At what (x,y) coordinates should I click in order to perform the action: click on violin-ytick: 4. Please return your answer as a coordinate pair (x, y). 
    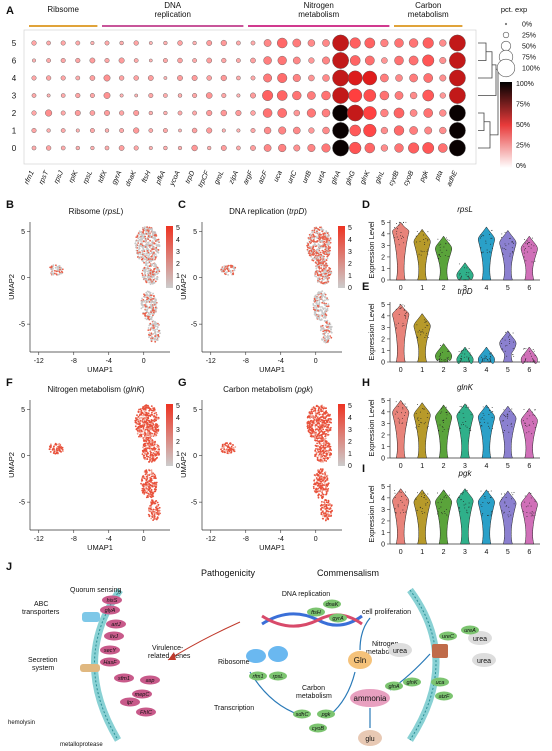
    Looking at the image, I should click on (383, 412).